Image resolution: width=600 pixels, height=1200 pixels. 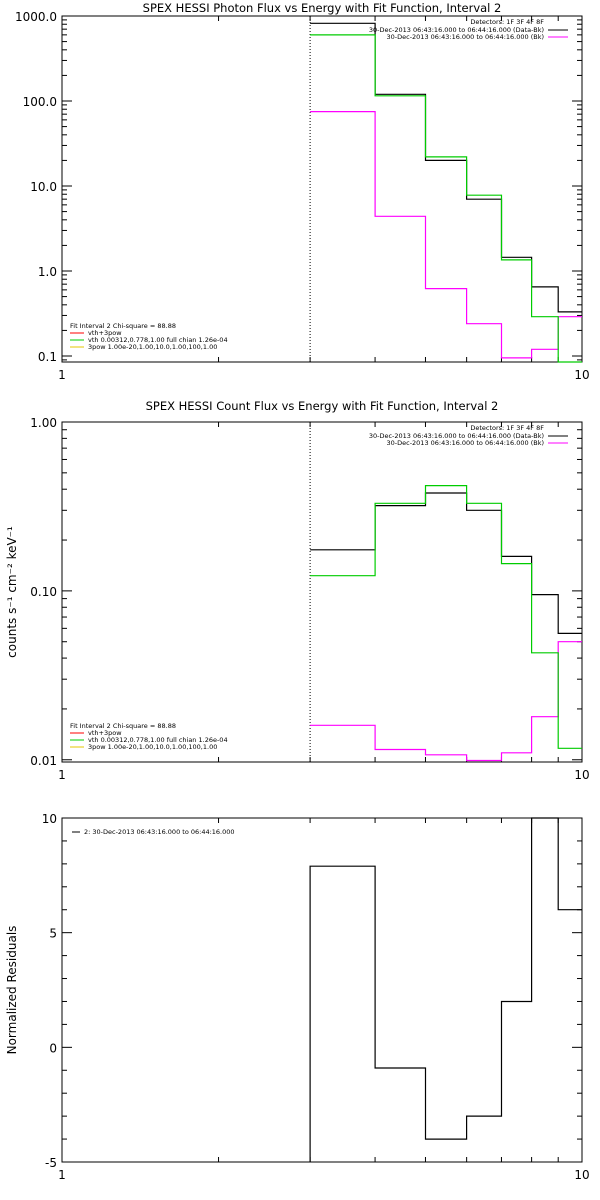 What do you see at coordinates (47, 272) in the screenshot?
I see `y-tick-label: 1.0` at bounding box center [47, 272].